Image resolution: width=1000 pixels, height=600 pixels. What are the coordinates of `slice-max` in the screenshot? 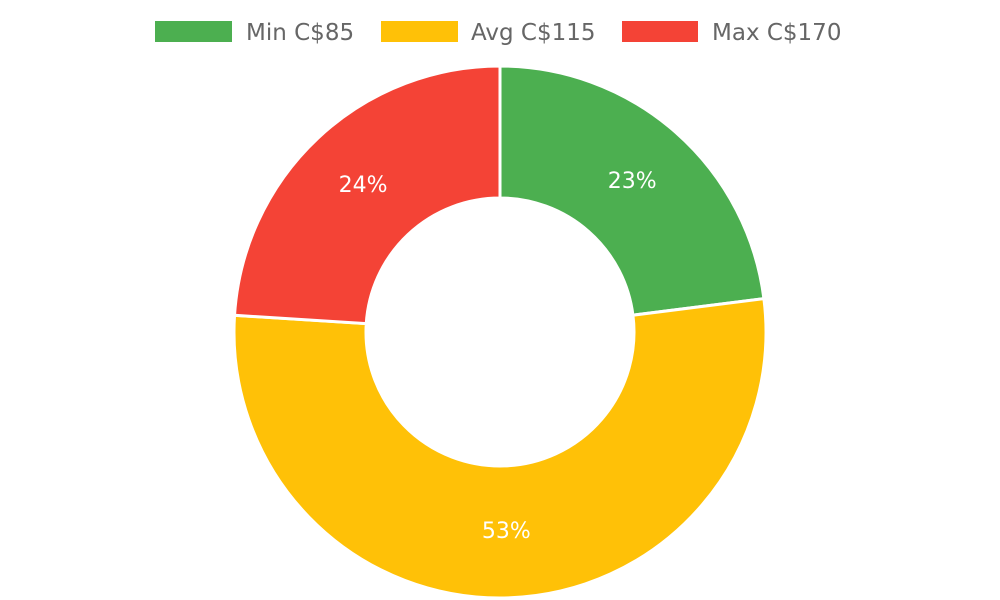 It's located at (367, 195).